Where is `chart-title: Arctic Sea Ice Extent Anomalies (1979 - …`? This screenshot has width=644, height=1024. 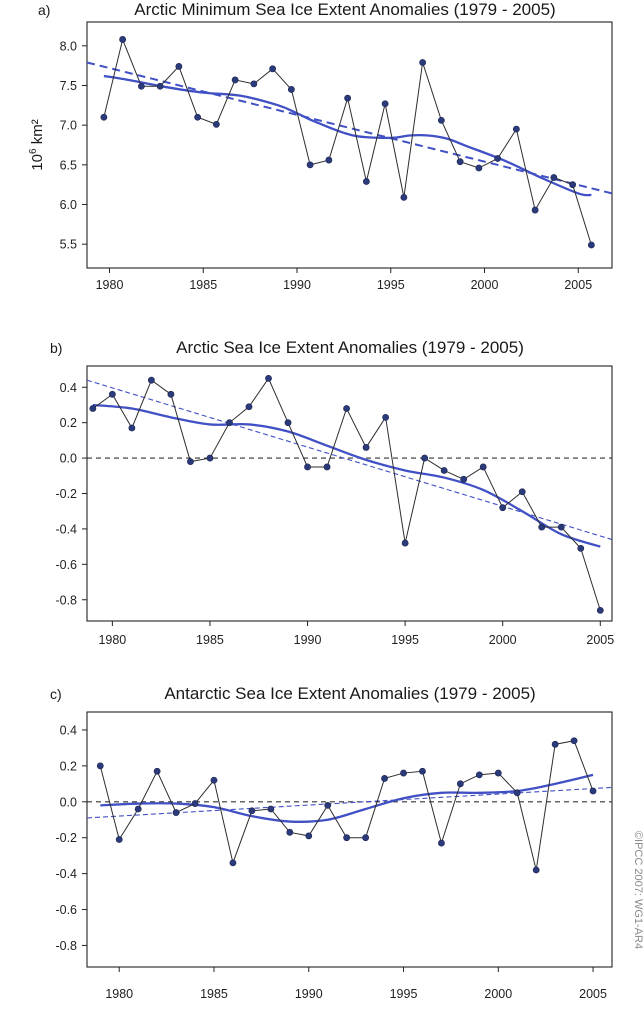
chart-title: Arctic Sea Ice Extent Anomalies (1979 - … is located at coordinates (350, 347).